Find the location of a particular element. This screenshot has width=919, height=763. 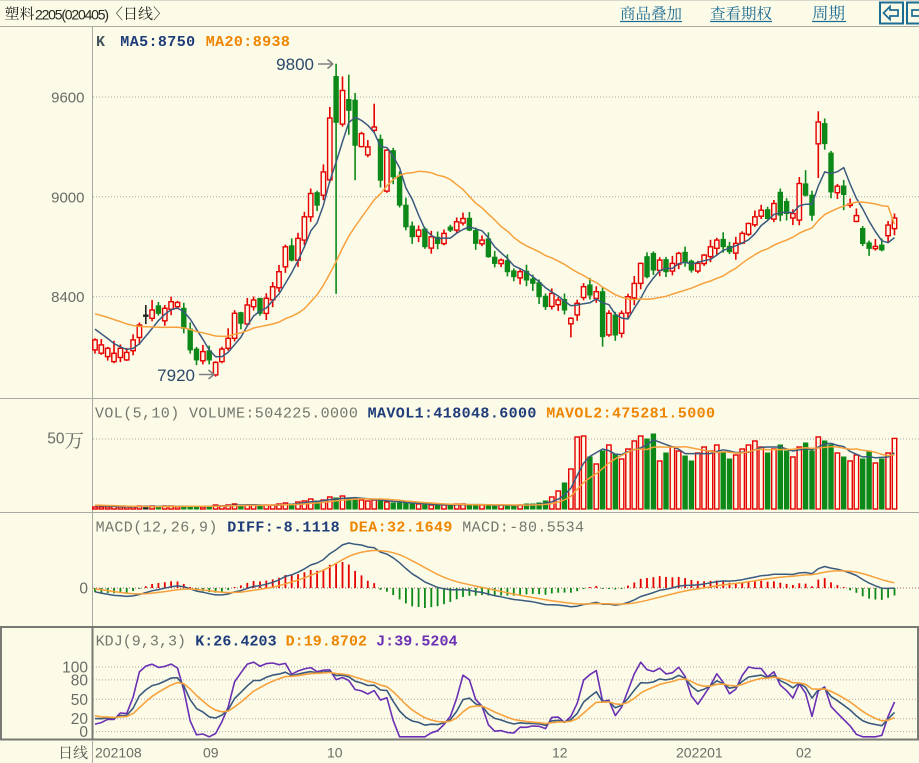

svg-text: K is located at coordinates (100, 42).